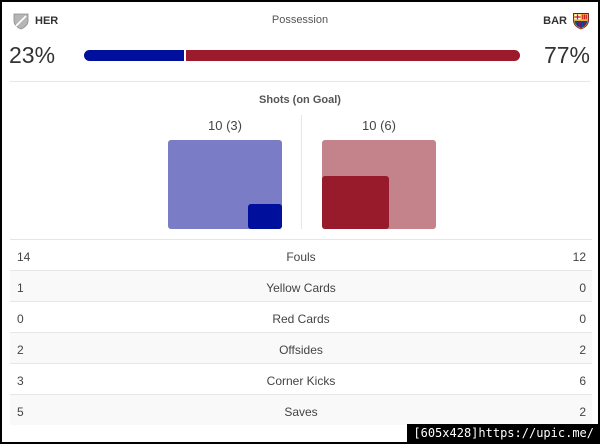 This screenshot has width=600, height=444. I want to click on stat-home-value: 0, so click(20, 319).